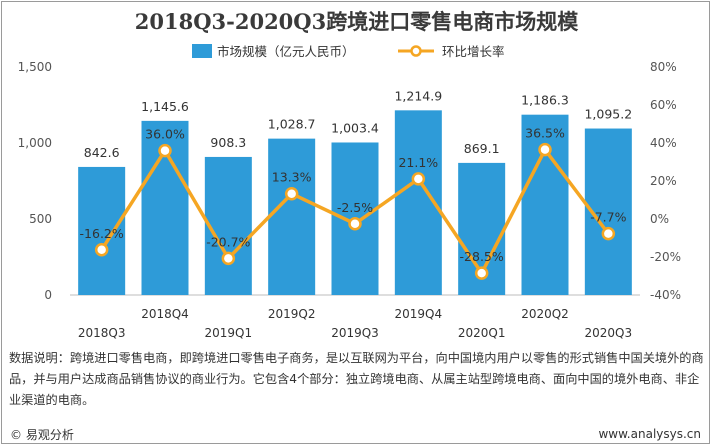  What do you see at coordinates (35, 67) in the screenshot?
I see `y-left-tick-label: 1,500` at bounding box center [35, 67].